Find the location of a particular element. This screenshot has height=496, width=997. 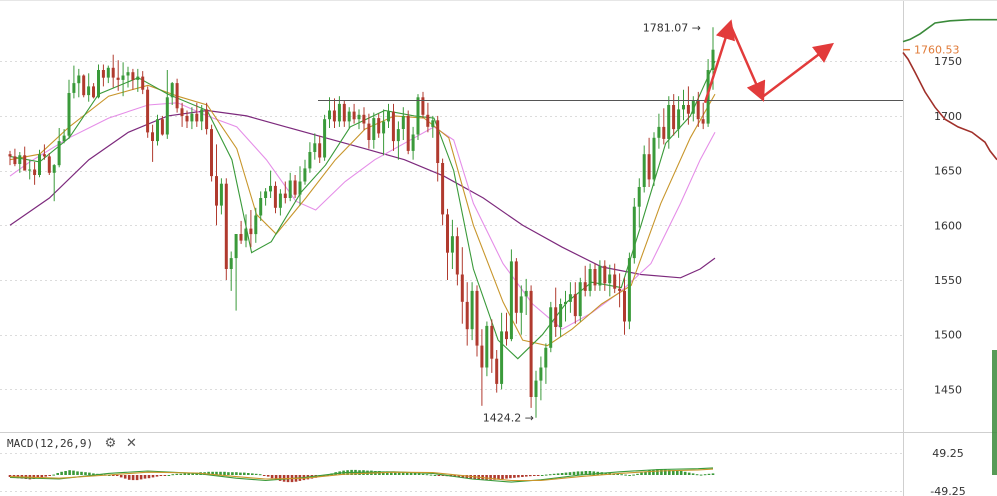

price-tick-label: 1550 is located at coordinates (948, 280).